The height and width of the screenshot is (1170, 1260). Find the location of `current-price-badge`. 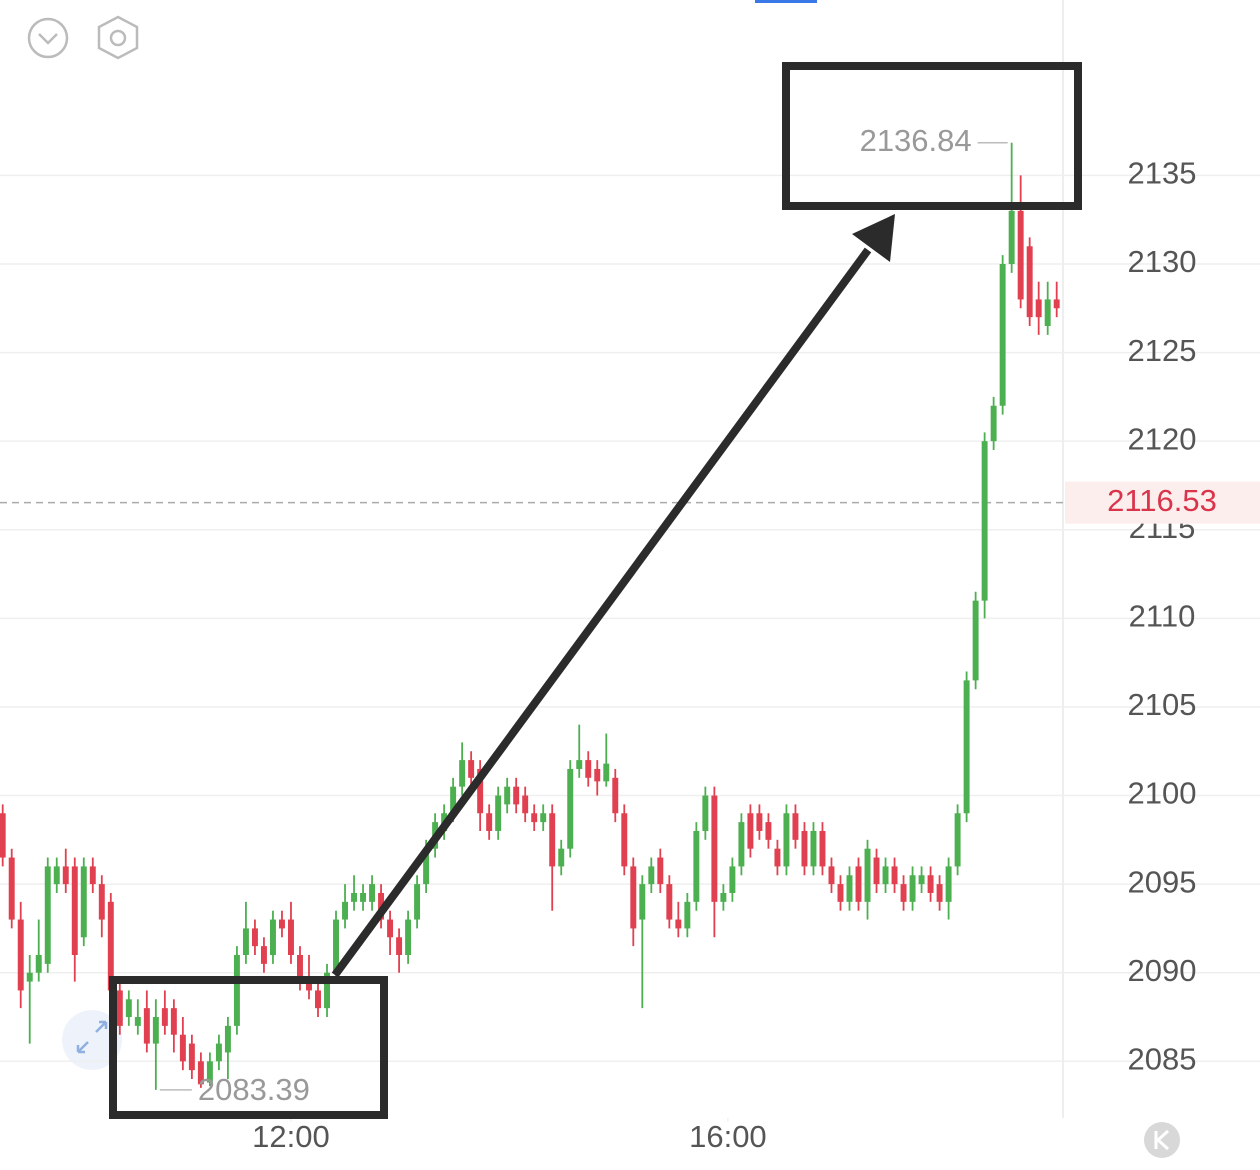

current-price-badge is located at coordinates (1162, 502).